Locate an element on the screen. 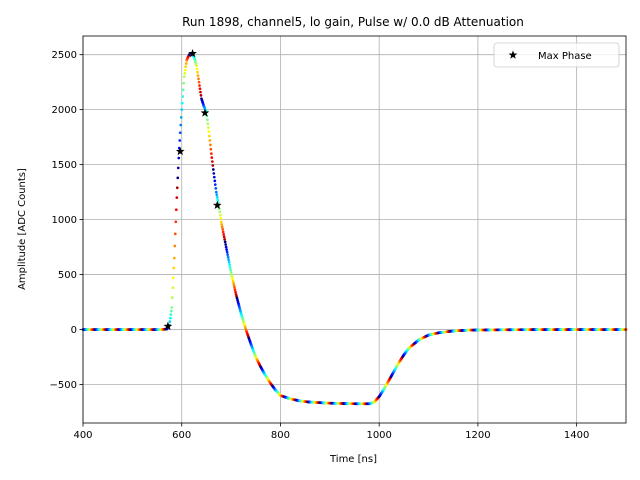 This screenshot has width=640, height=480. y-tick-label: 1500 is located at coordinates (64, 165).